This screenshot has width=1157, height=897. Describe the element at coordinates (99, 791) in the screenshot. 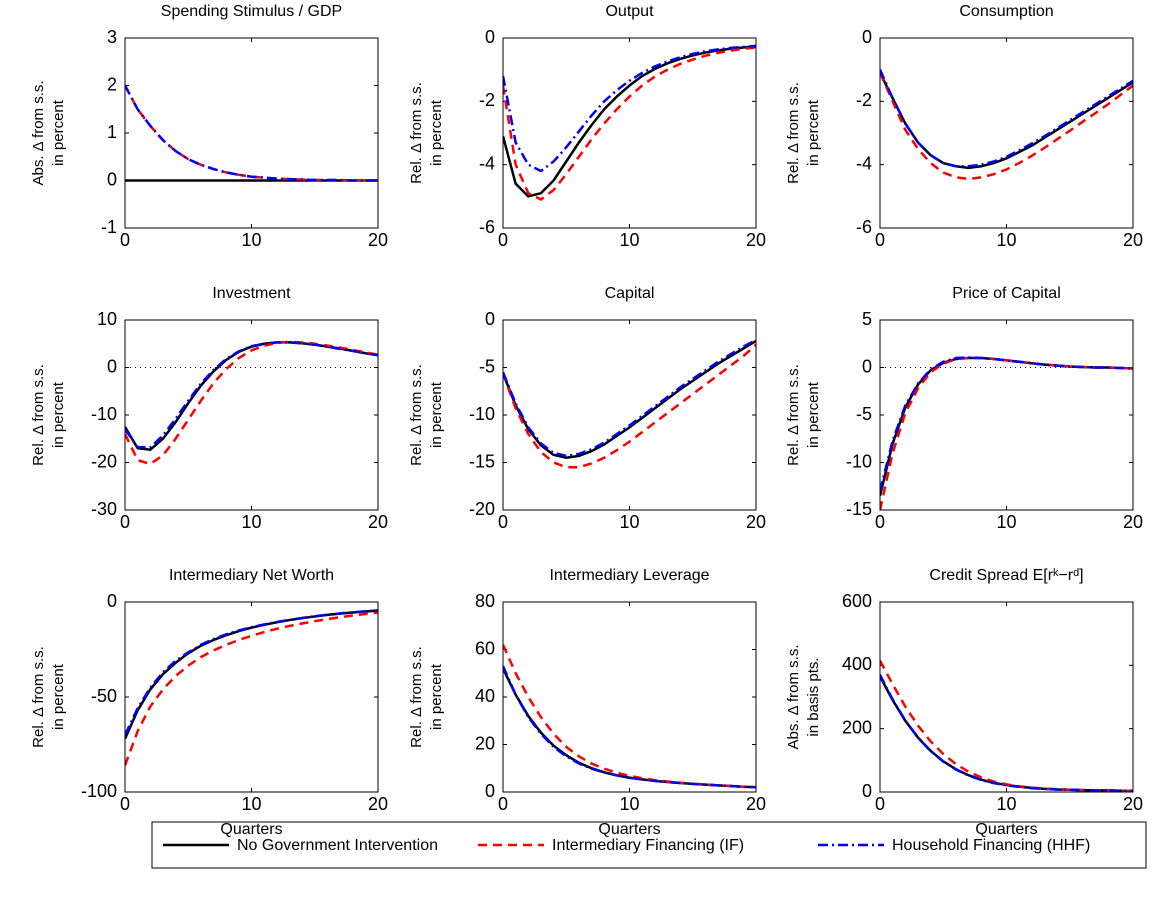

I see `y-tick-label: -100` at that location.